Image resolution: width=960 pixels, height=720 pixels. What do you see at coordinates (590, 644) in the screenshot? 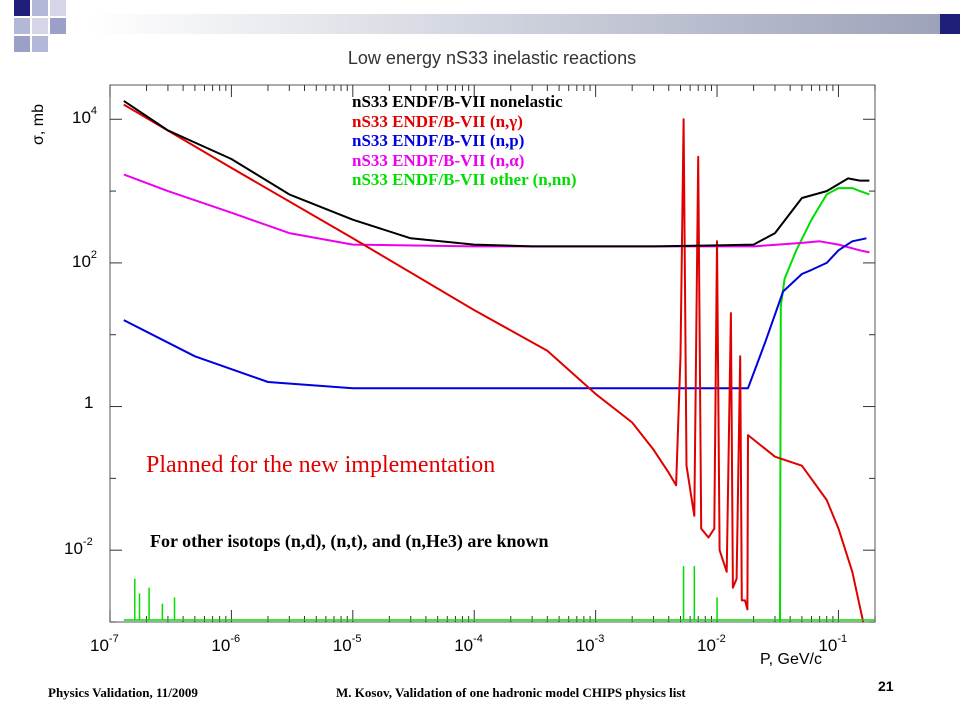
I see `x-tick-label: 10⁻³` at bounding box center [590, 644].